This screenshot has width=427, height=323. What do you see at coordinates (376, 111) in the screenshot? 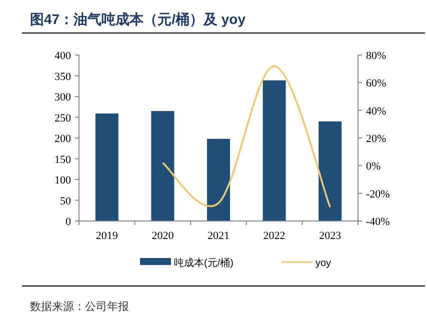
I see `y2-tick-label: 40%` at bounding box center [376, 111].